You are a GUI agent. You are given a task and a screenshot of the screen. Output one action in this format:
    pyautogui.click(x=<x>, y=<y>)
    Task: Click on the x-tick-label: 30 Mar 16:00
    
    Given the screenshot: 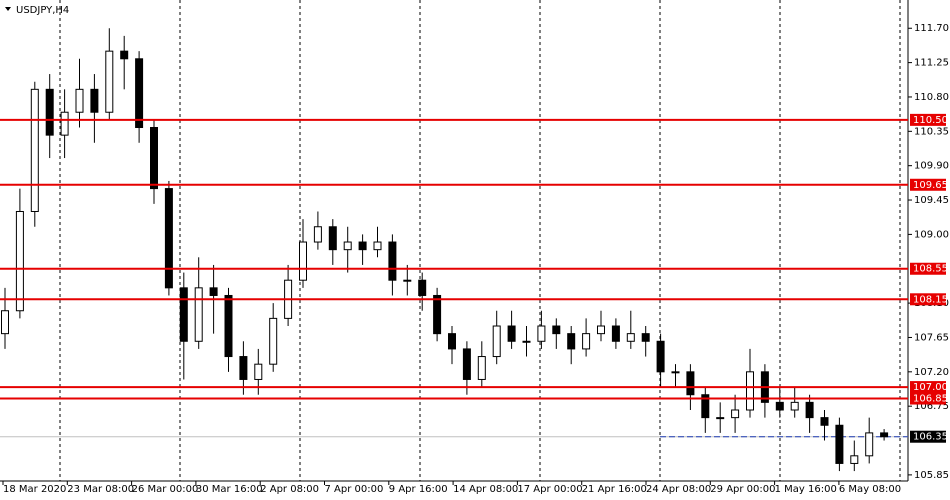 What is the action you would take?
    pyautogui.click(x=229, y=489)
    